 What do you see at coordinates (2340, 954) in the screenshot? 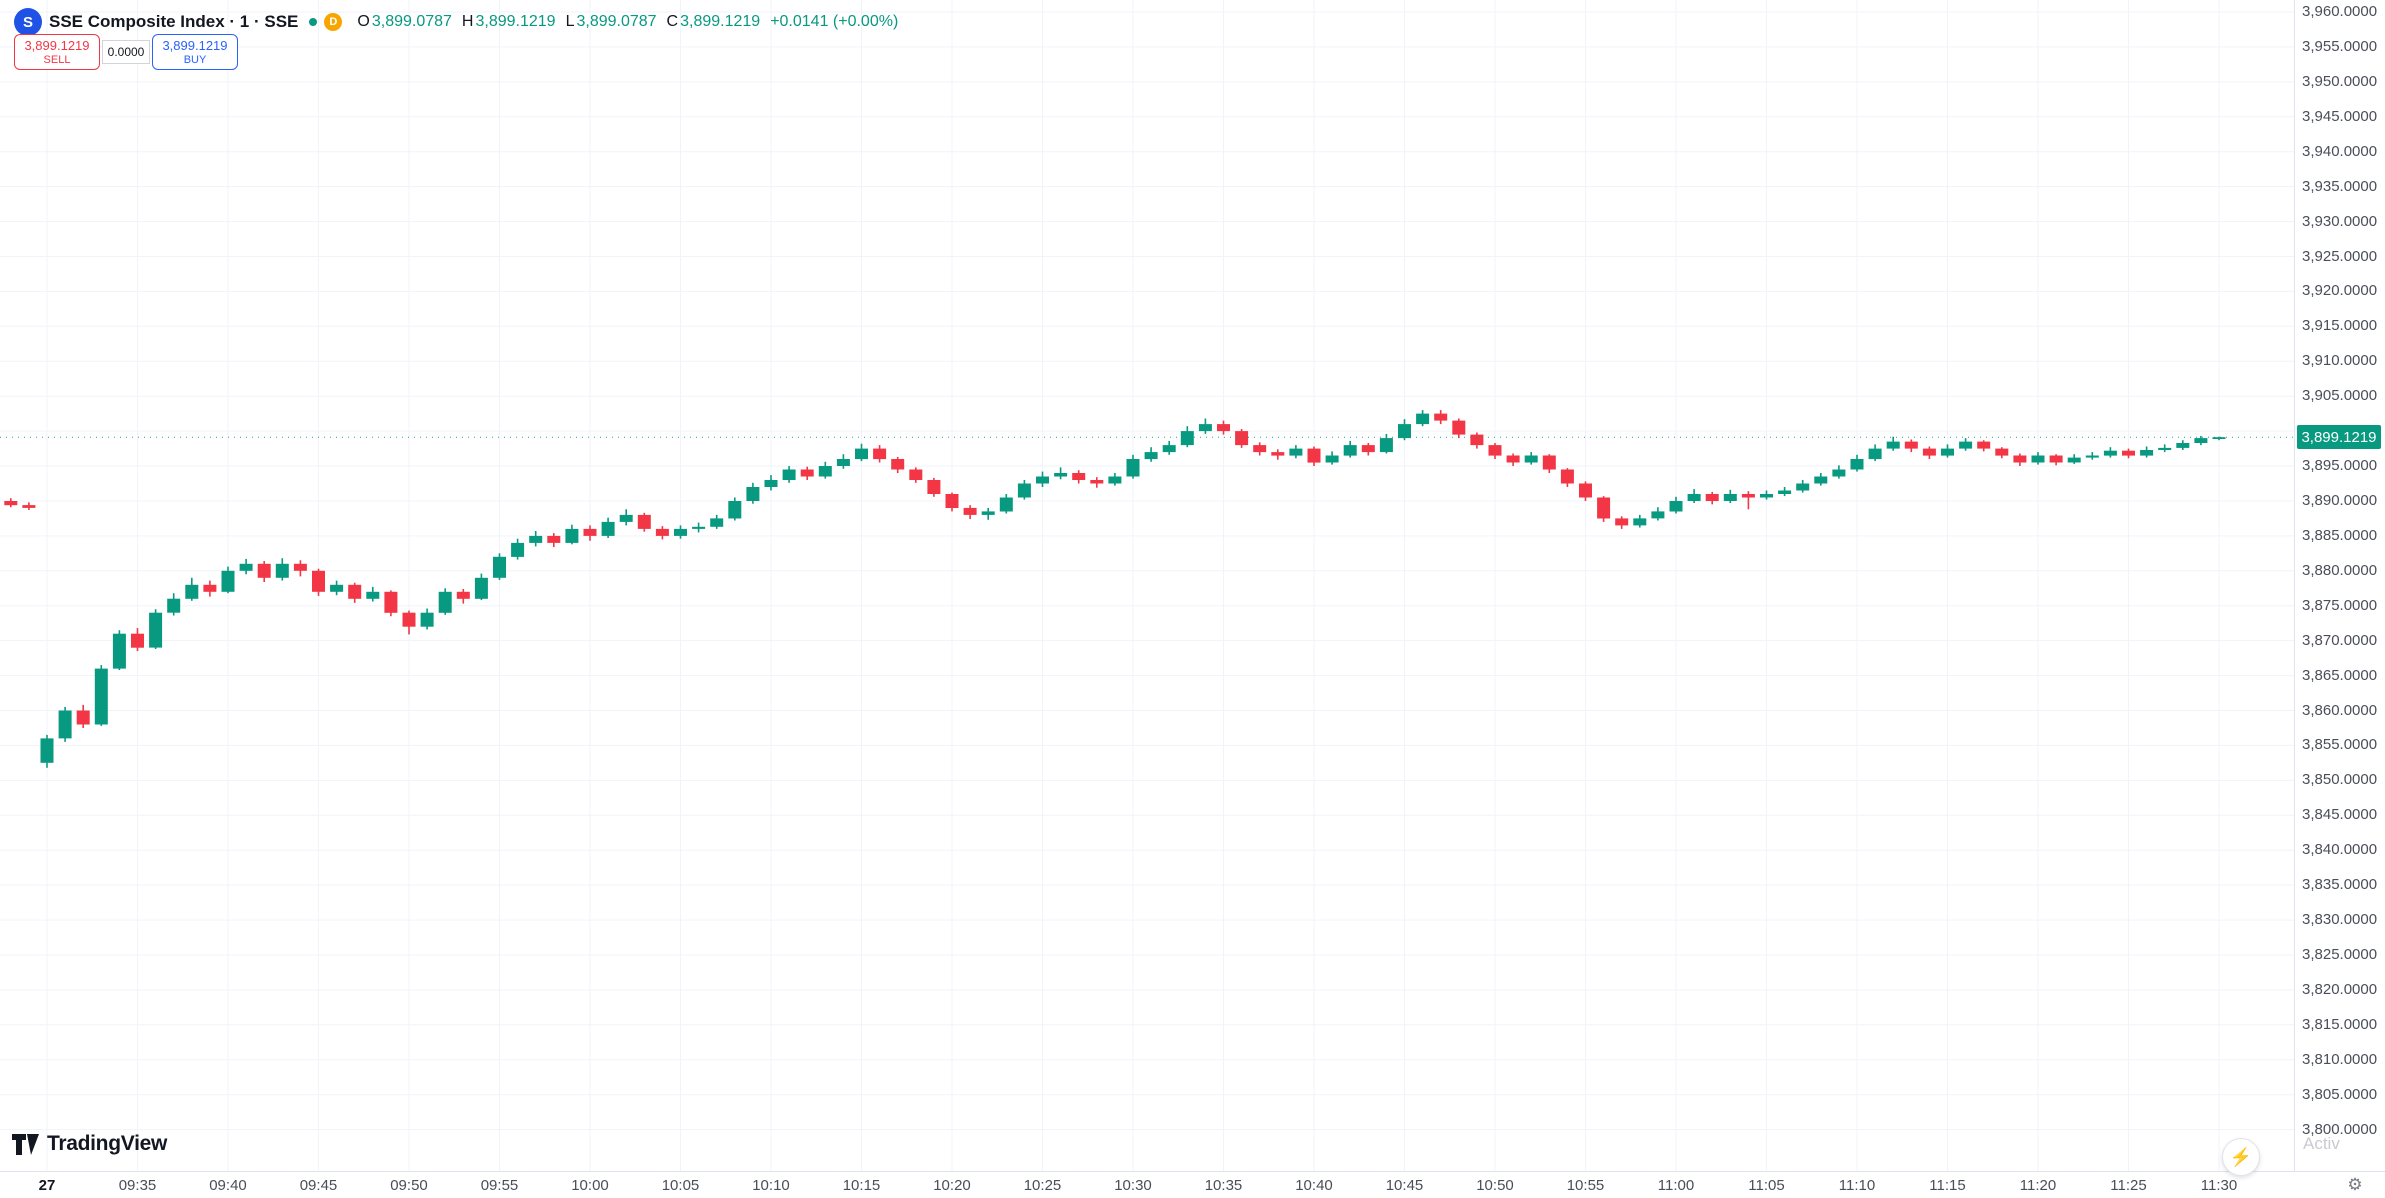
I see `price-tick-label: 3,825.0000` at bounding box center [2340, 954].